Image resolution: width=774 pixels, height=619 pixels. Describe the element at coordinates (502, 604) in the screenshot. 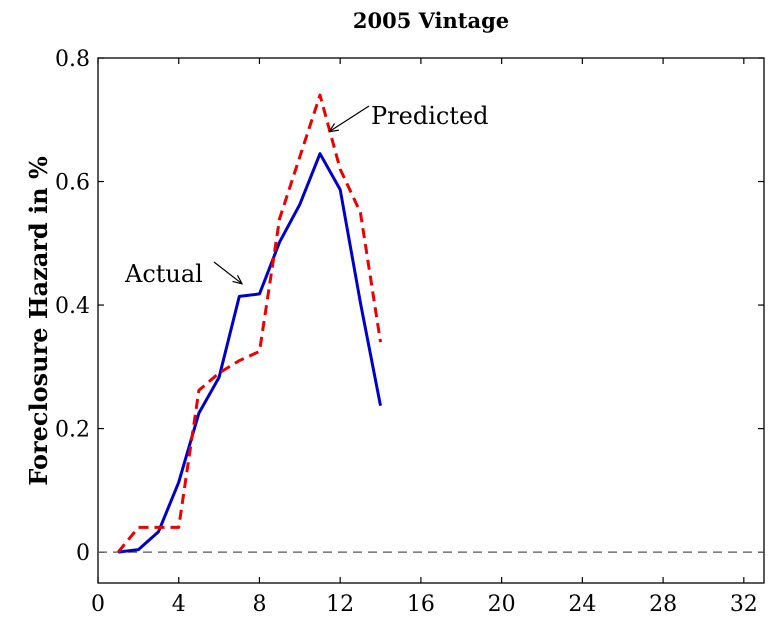

I see `x-tick-label: 20` at that location.